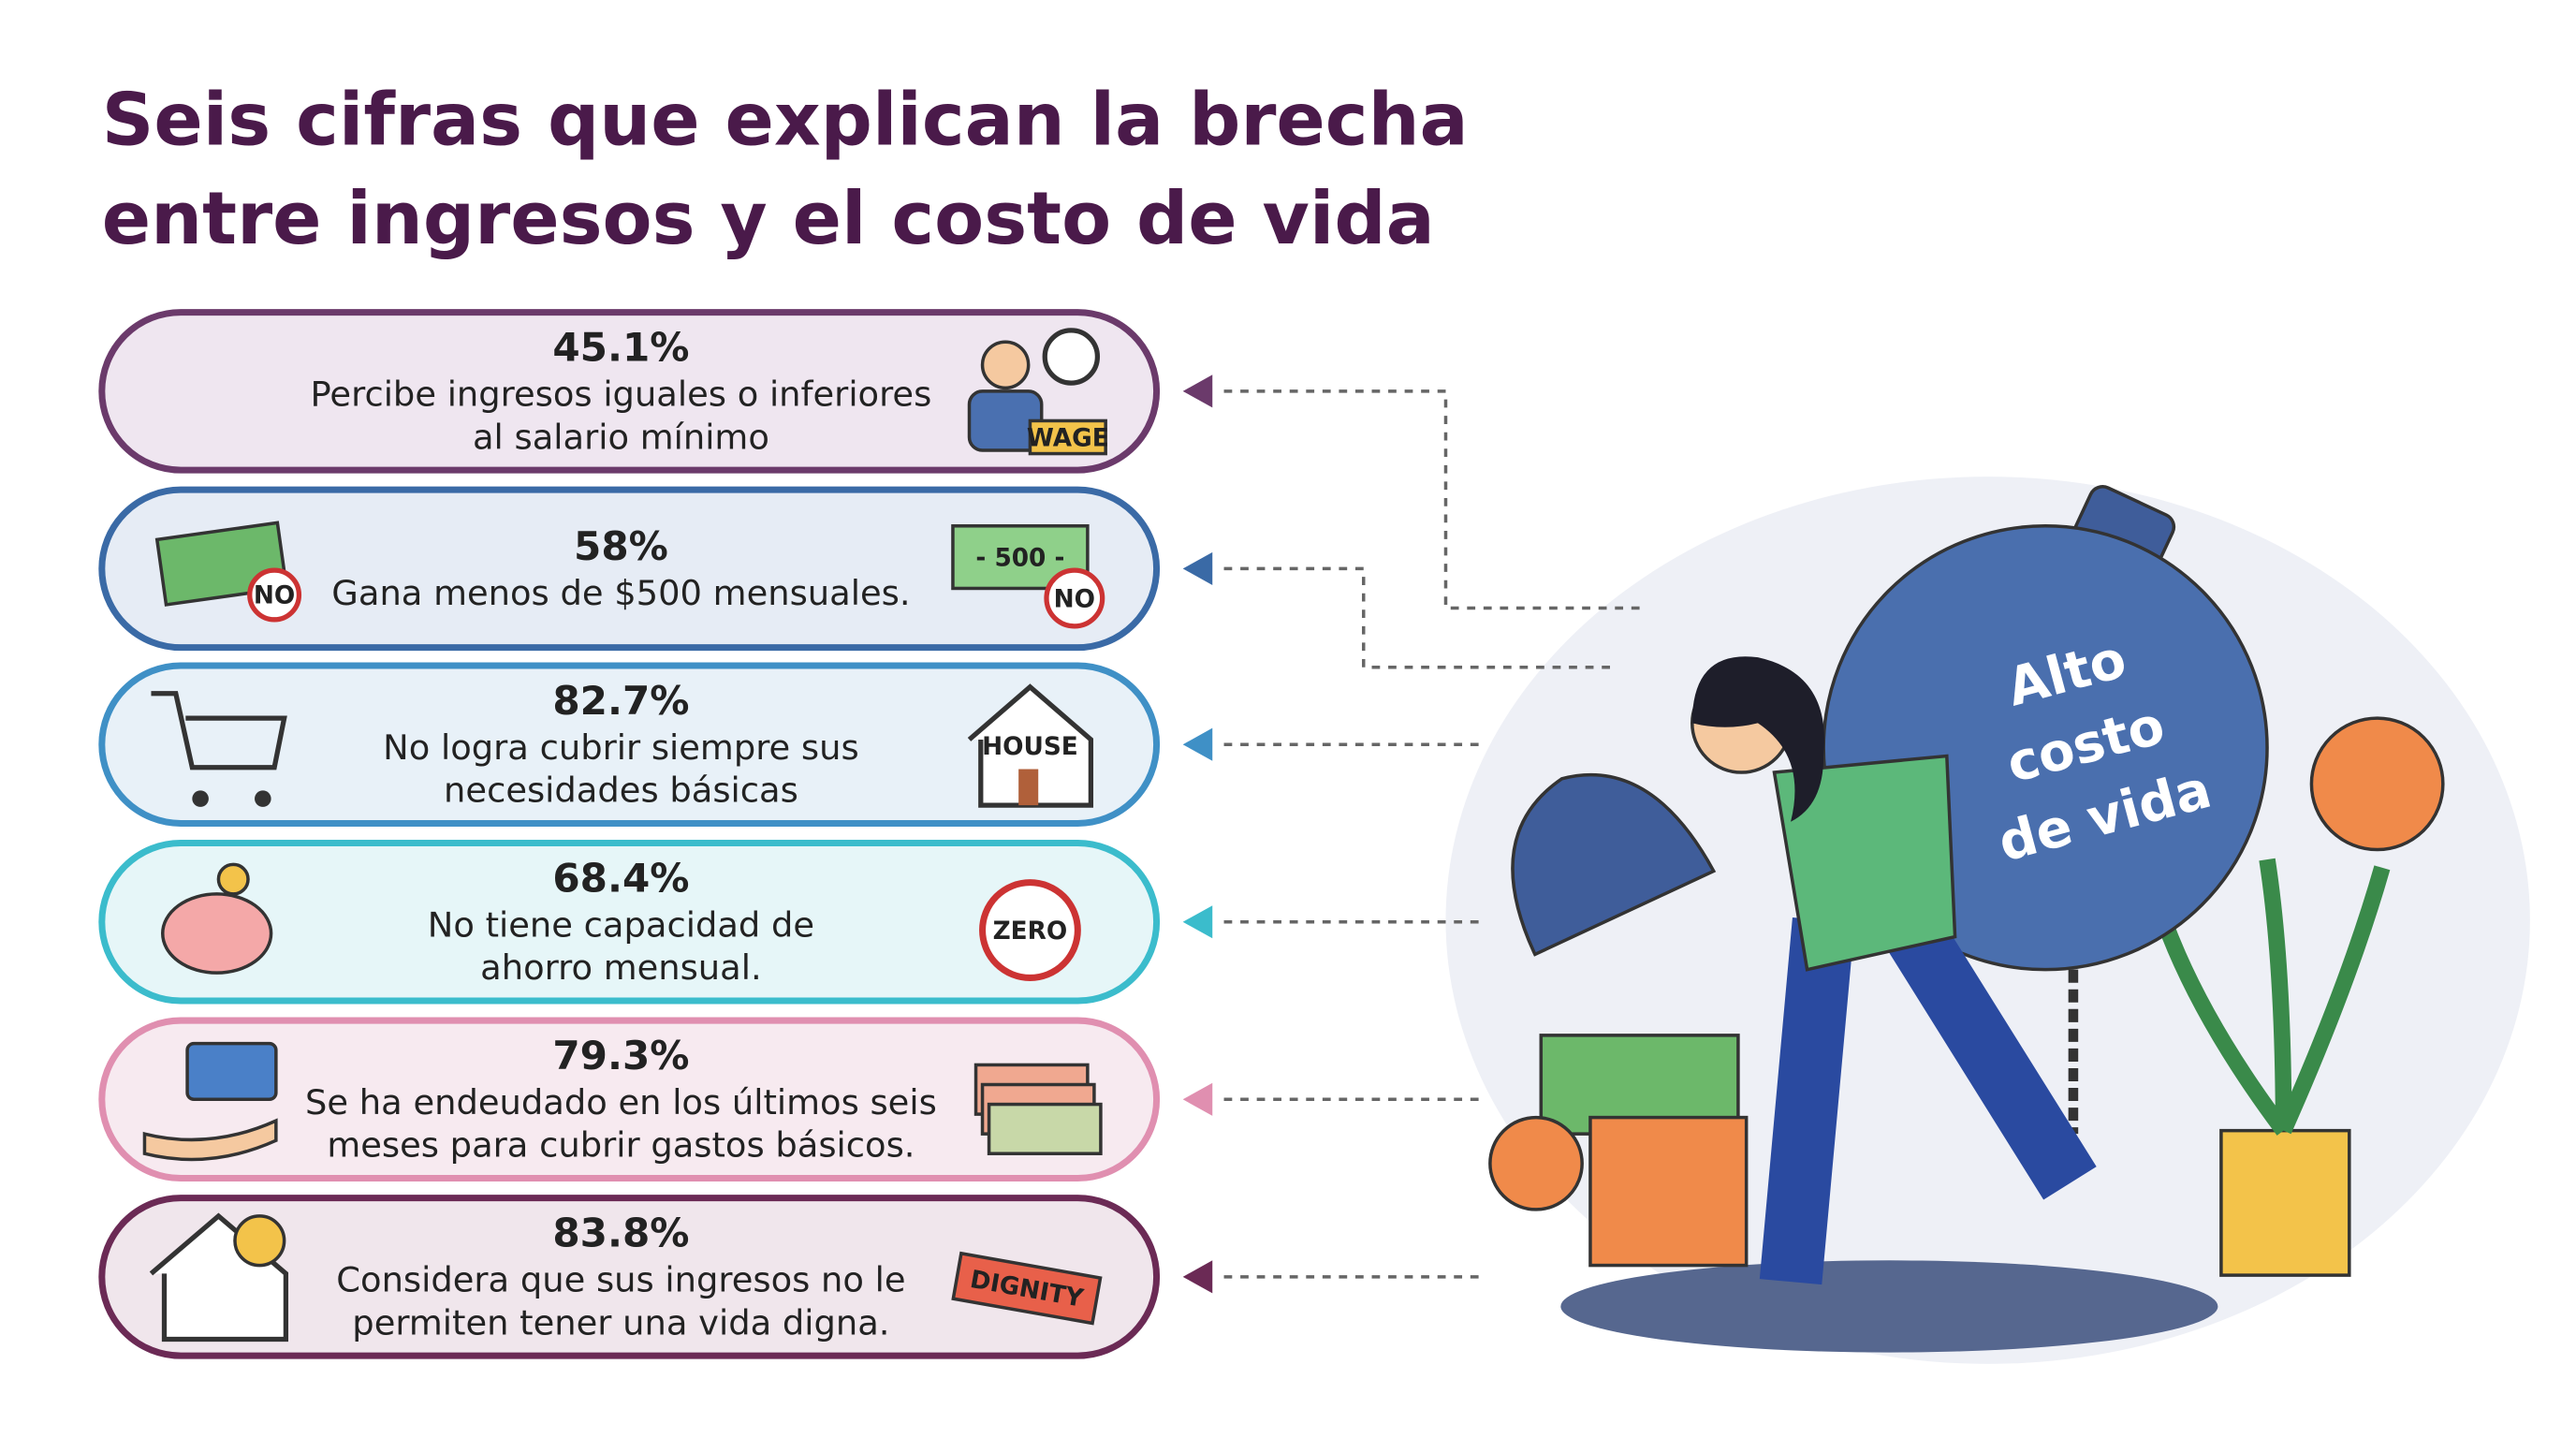 Image resolution: width=2576 pixels, height=1438 pixels. What do you see at coordinates (1669, 1191) in the screenshot?
I see `coin-stack` at bounding box center [1669, 1191].